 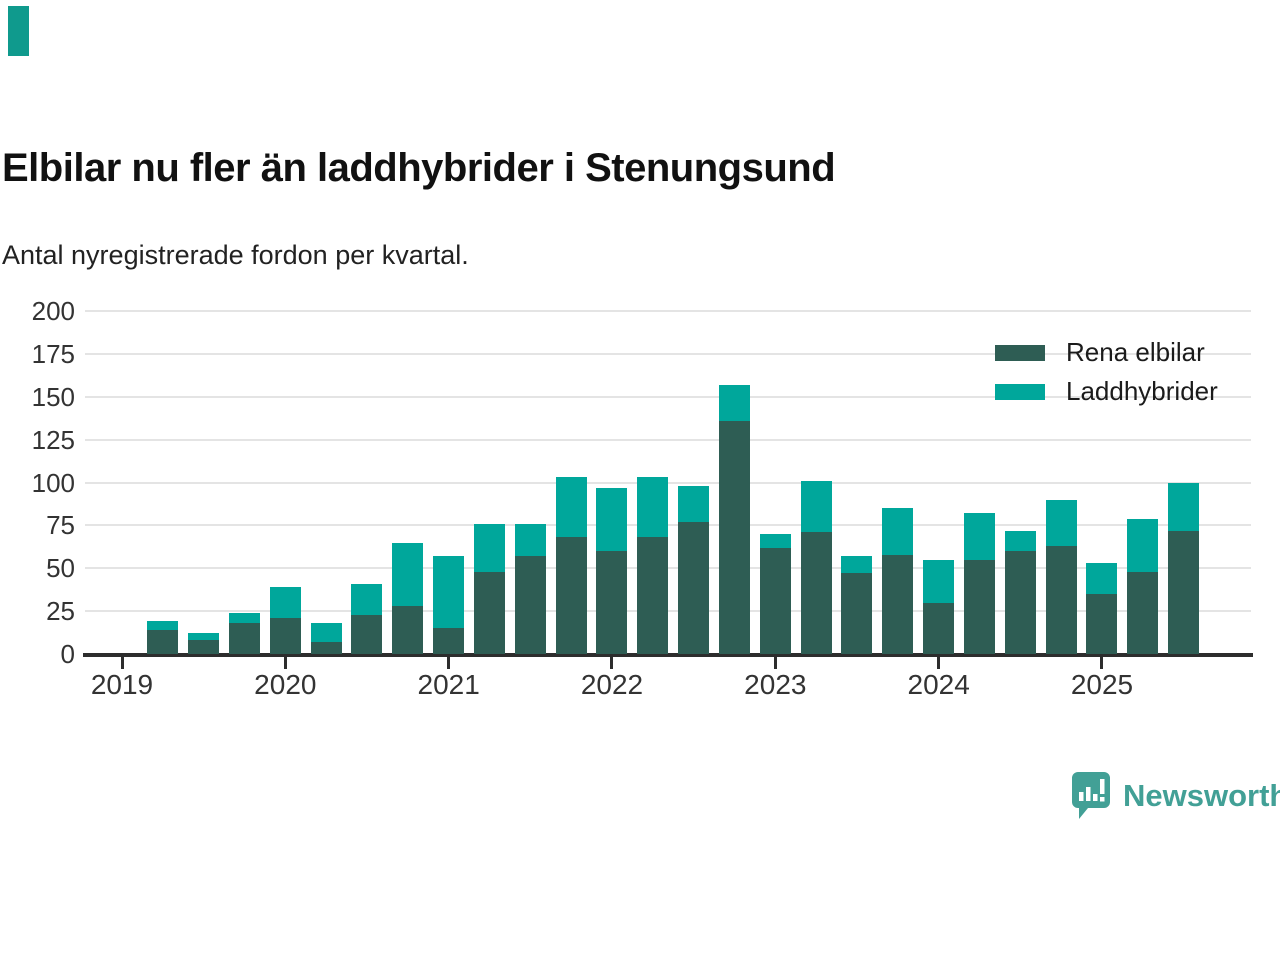 I want to click on bar-2024-q3, so click(x=1020, y=592).